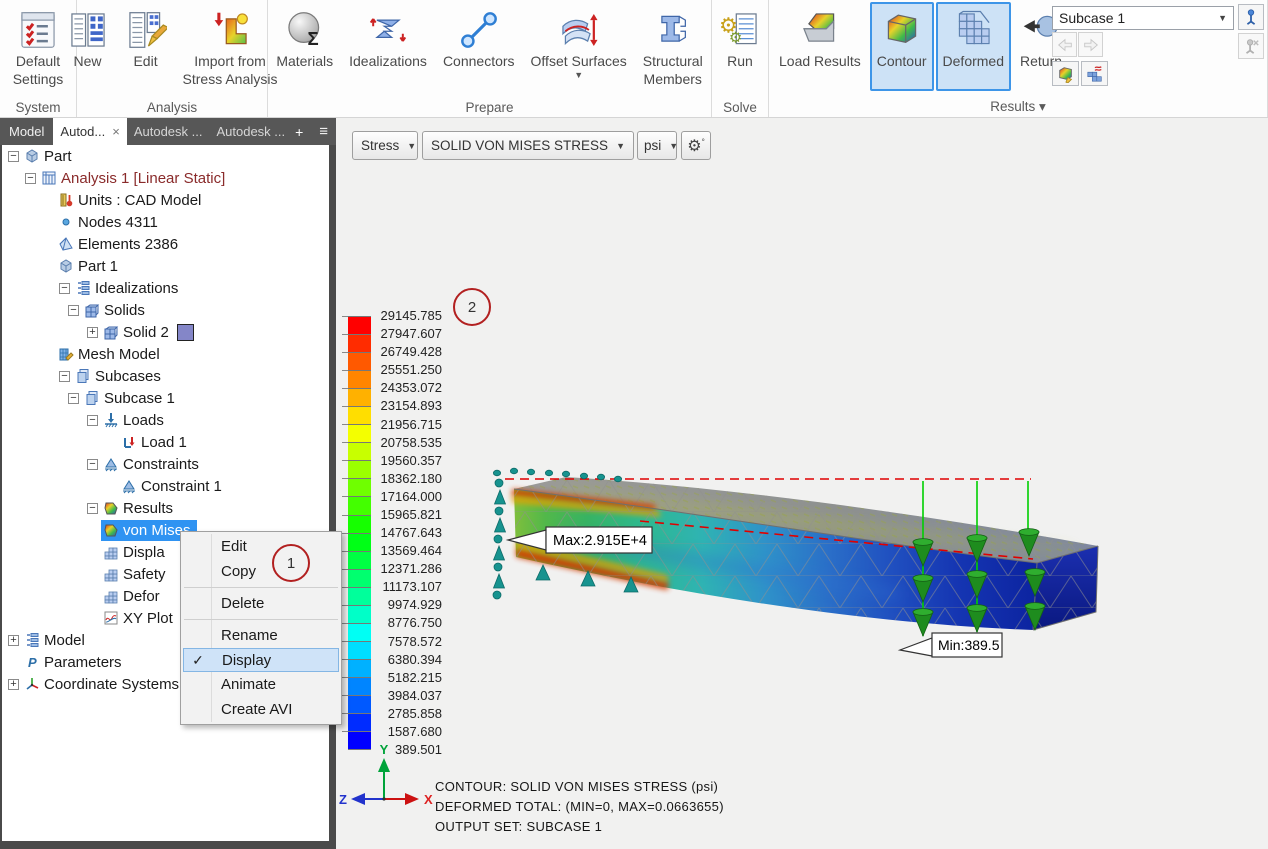  Describe the element at coordinates (165, 618) in the screenshot. I see `tree-row-xy-plot: XY Plot` at that location.